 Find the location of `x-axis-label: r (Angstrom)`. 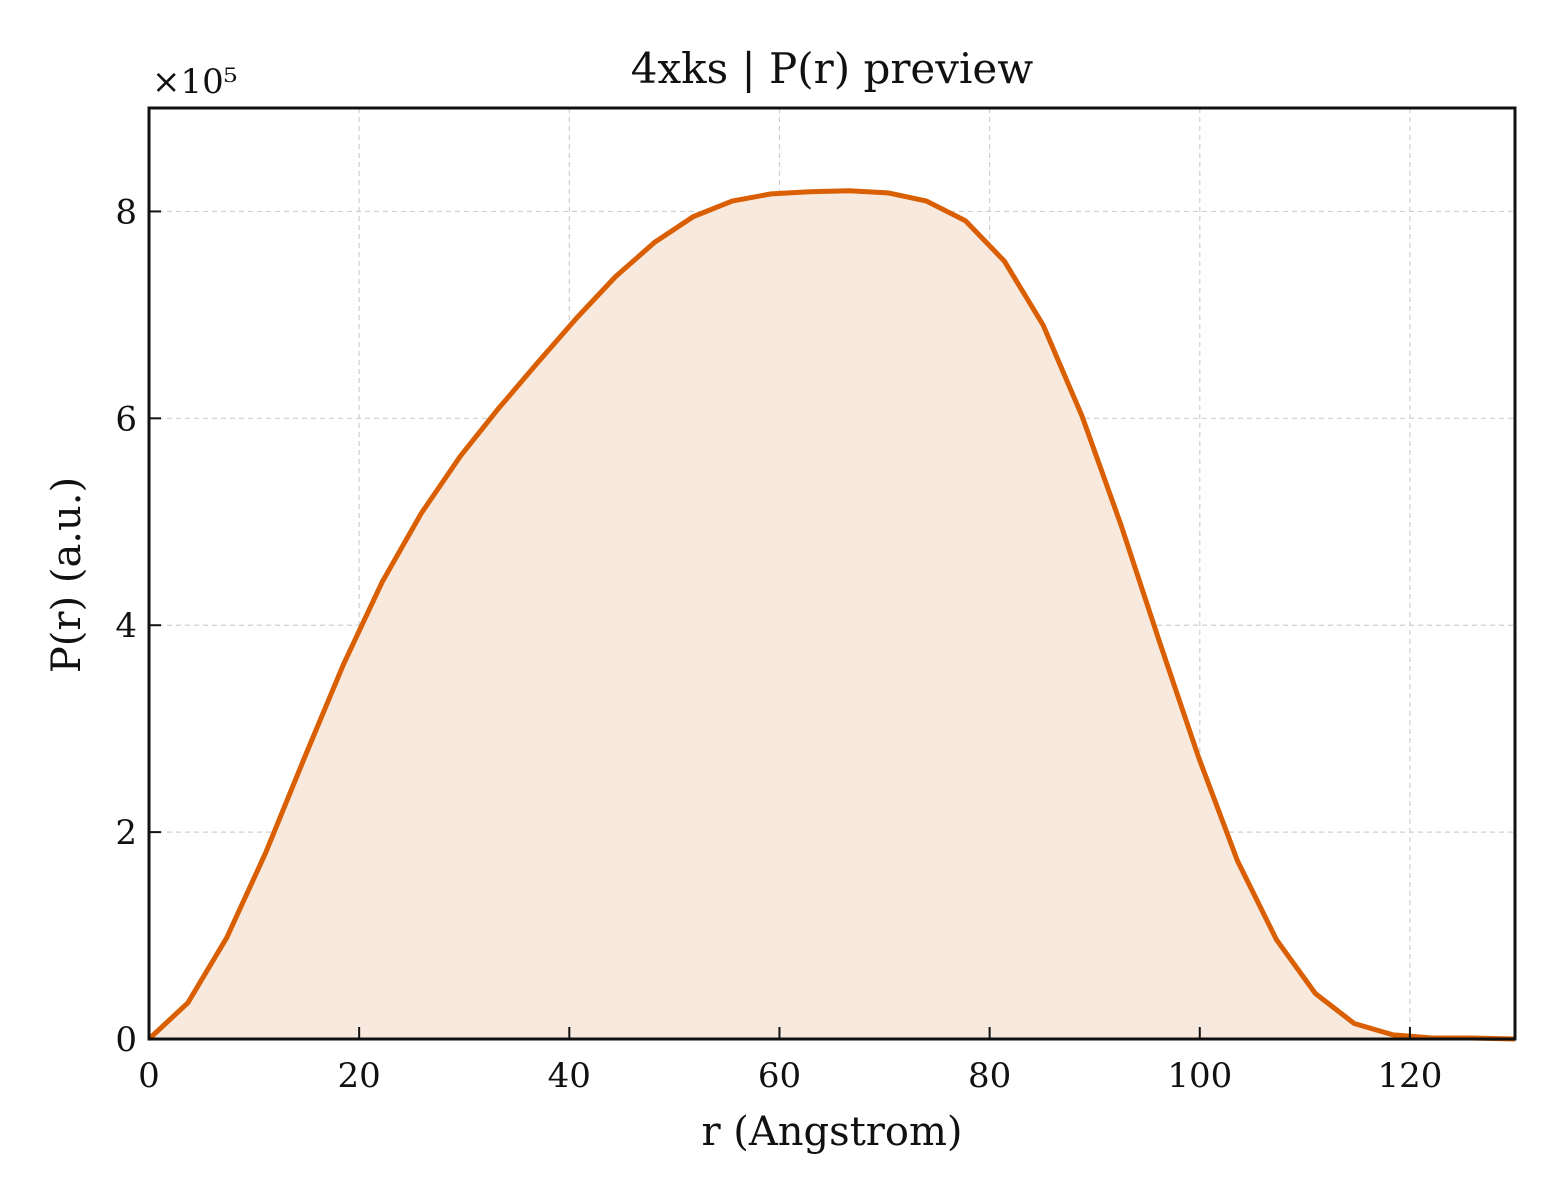

x-axis-label: r (Angstrom) is located at coordinates (831, 1132).